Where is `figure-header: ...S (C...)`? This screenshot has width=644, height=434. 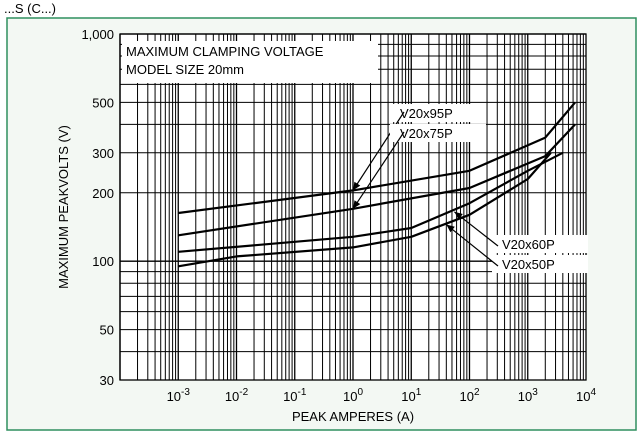
figure-header: ...S (C...) is located at coordinates (30, 8).